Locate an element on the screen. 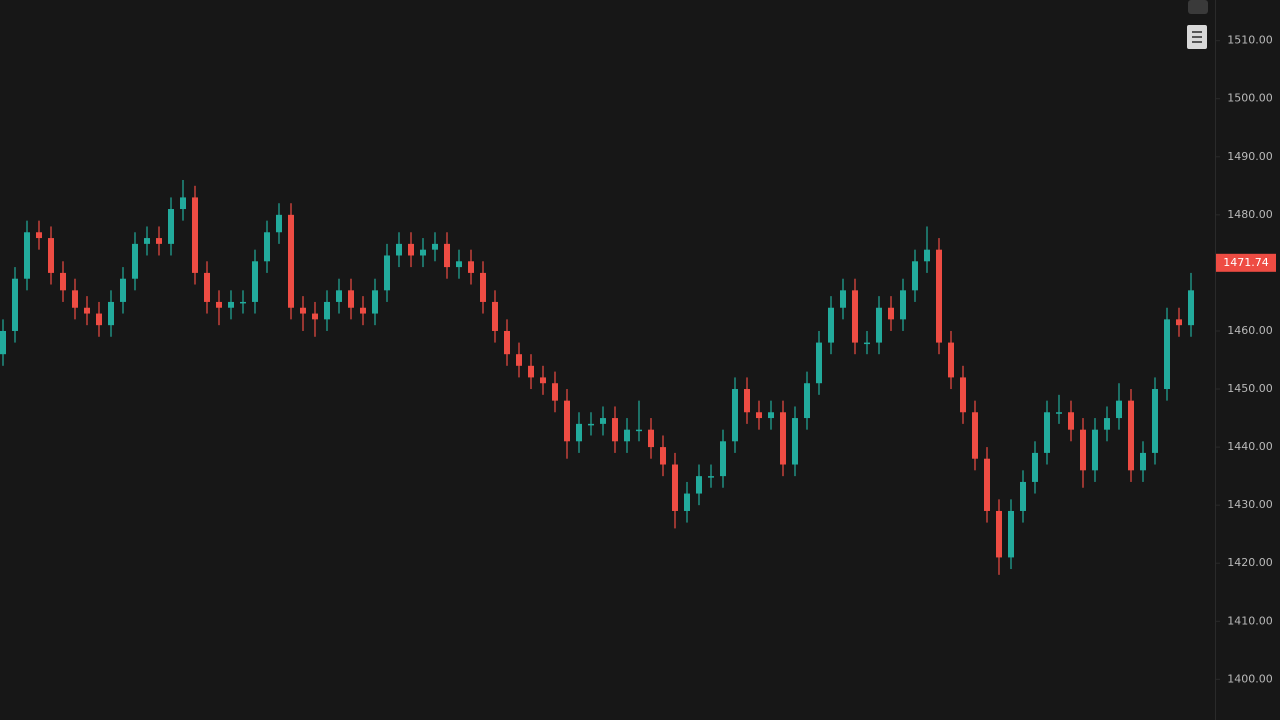 The image size is (1280, 720). last-price-label: 1471.74 is located at coordinates (1246, 262).